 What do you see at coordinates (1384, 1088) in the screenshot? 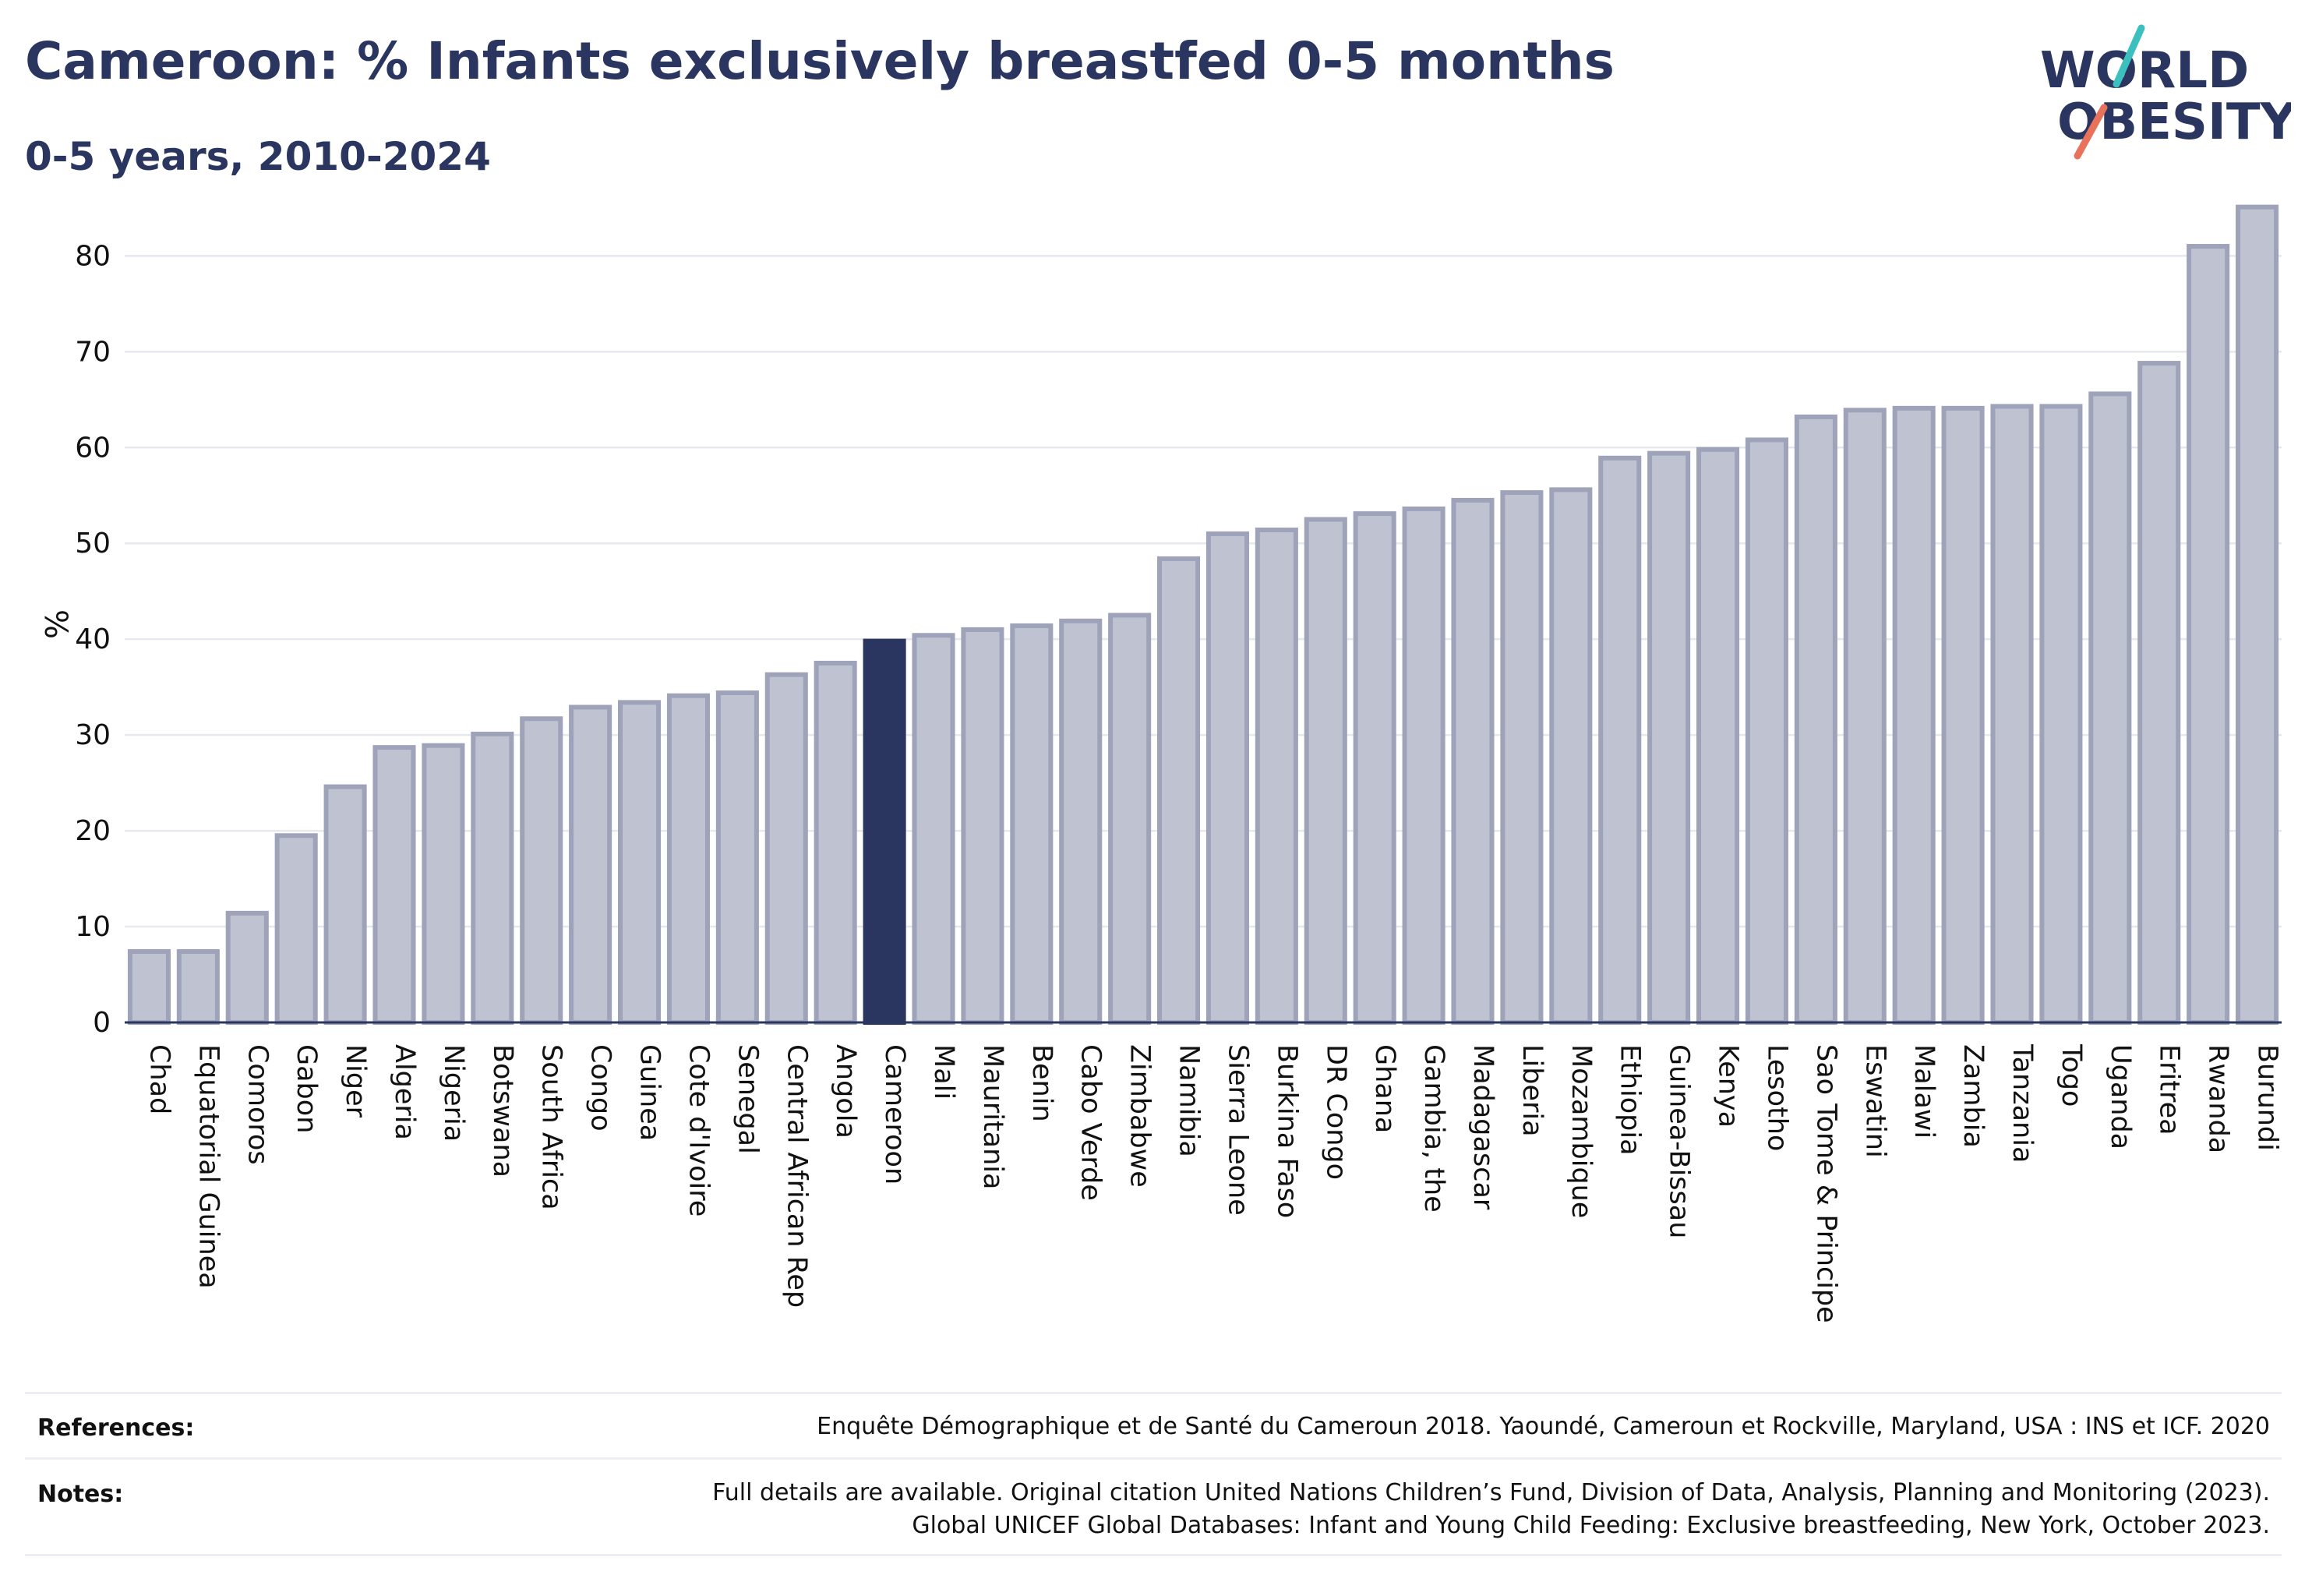
I see `x-tick-label: Ghana` at bounding box center [1384, 1088].